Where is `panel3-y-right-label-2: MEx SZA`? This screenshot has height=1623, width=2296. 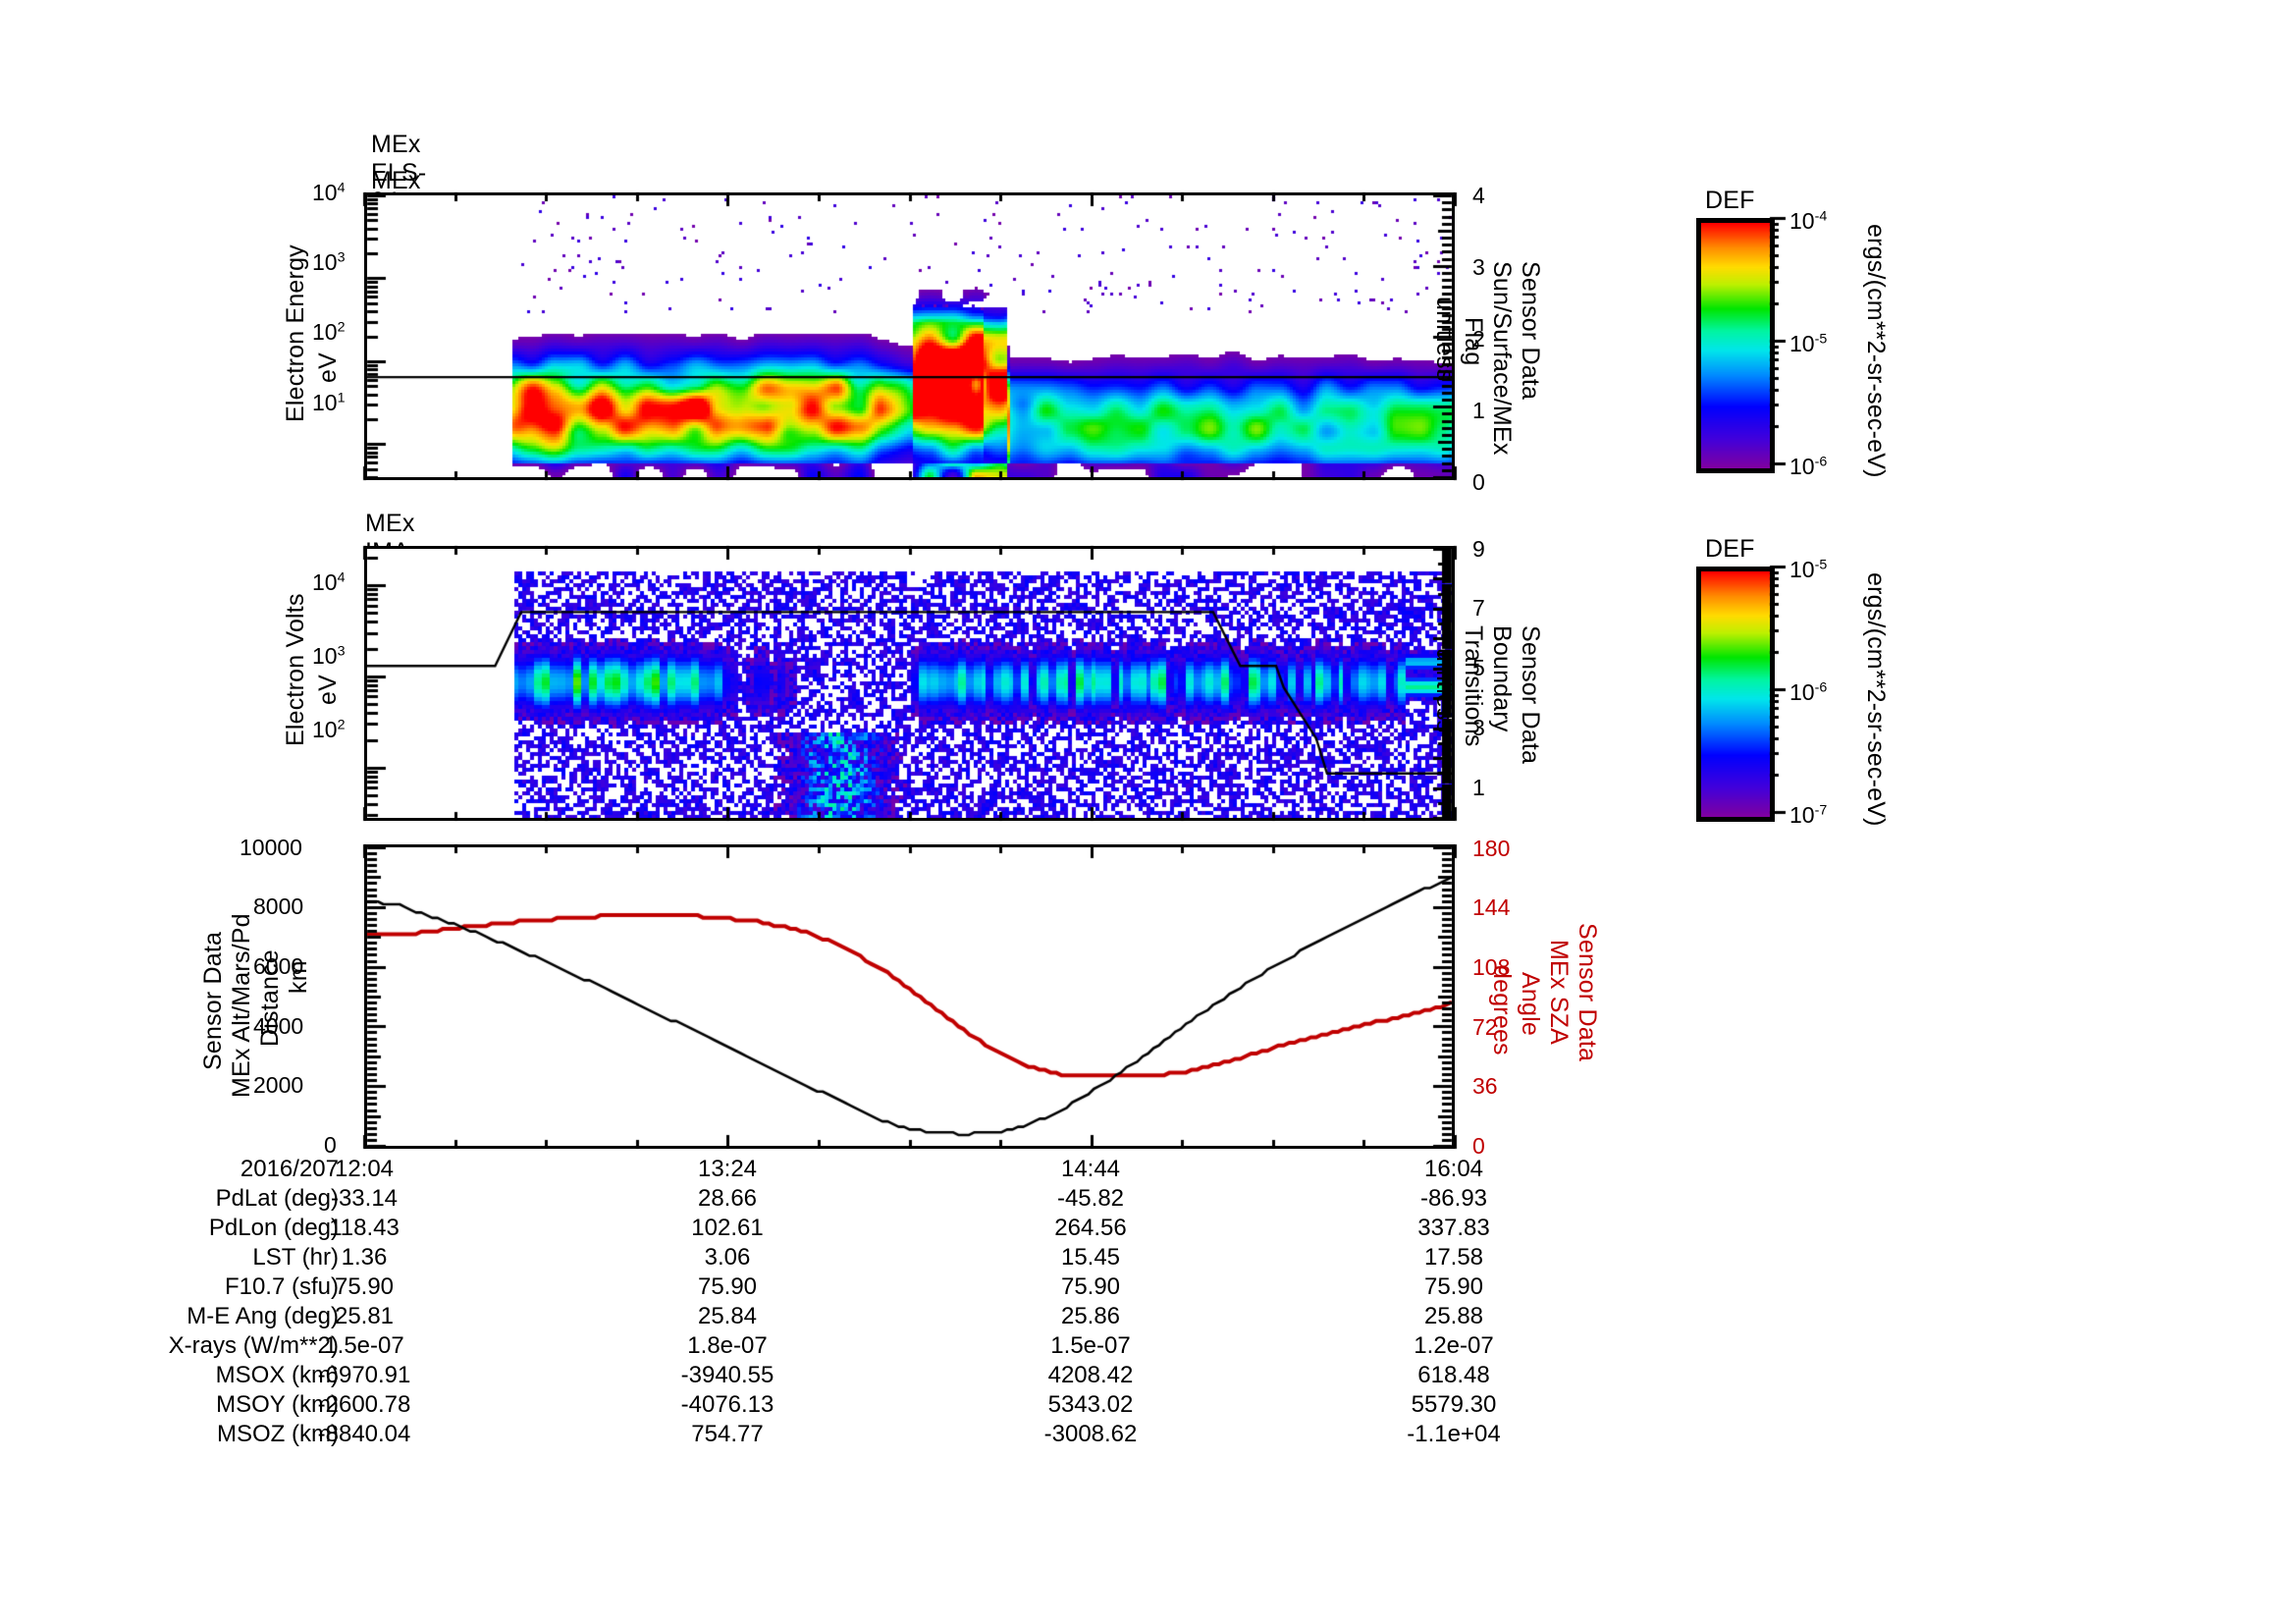 panel3-y-right-label-2: MEx SZA is located at coordinates (1559, 992).